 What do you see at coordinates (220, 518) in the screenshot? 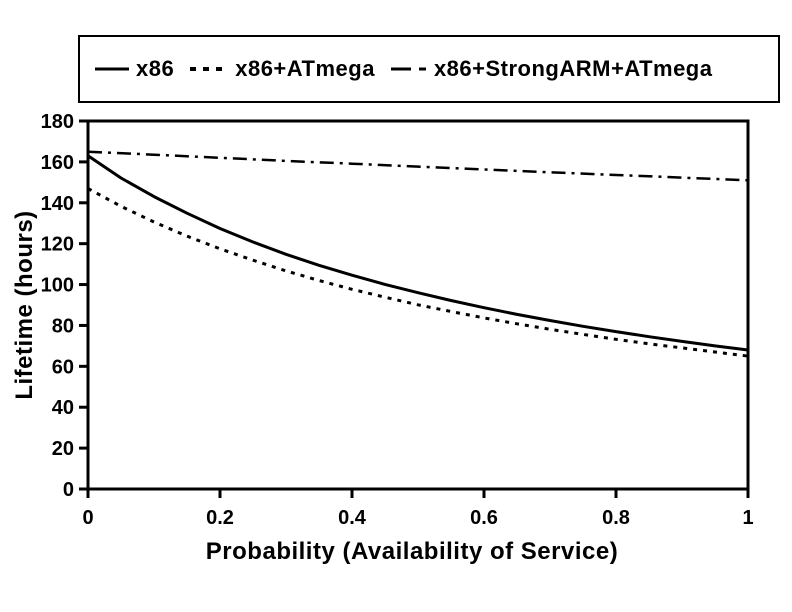
I see `x-tick-label: 0.2` at bounding box center [220, 518].